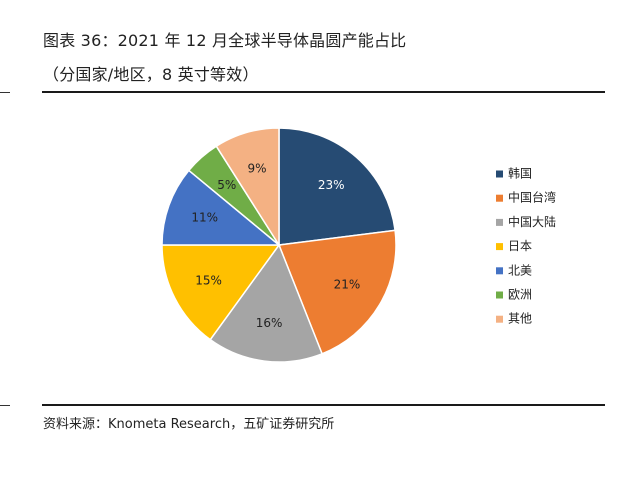 This screenshot has height=477, width=641. What do you see at coordinates (347, 285) in the screenshot?
I see `pie-slice-label-2: 21%` at bounding box center [347, 285].